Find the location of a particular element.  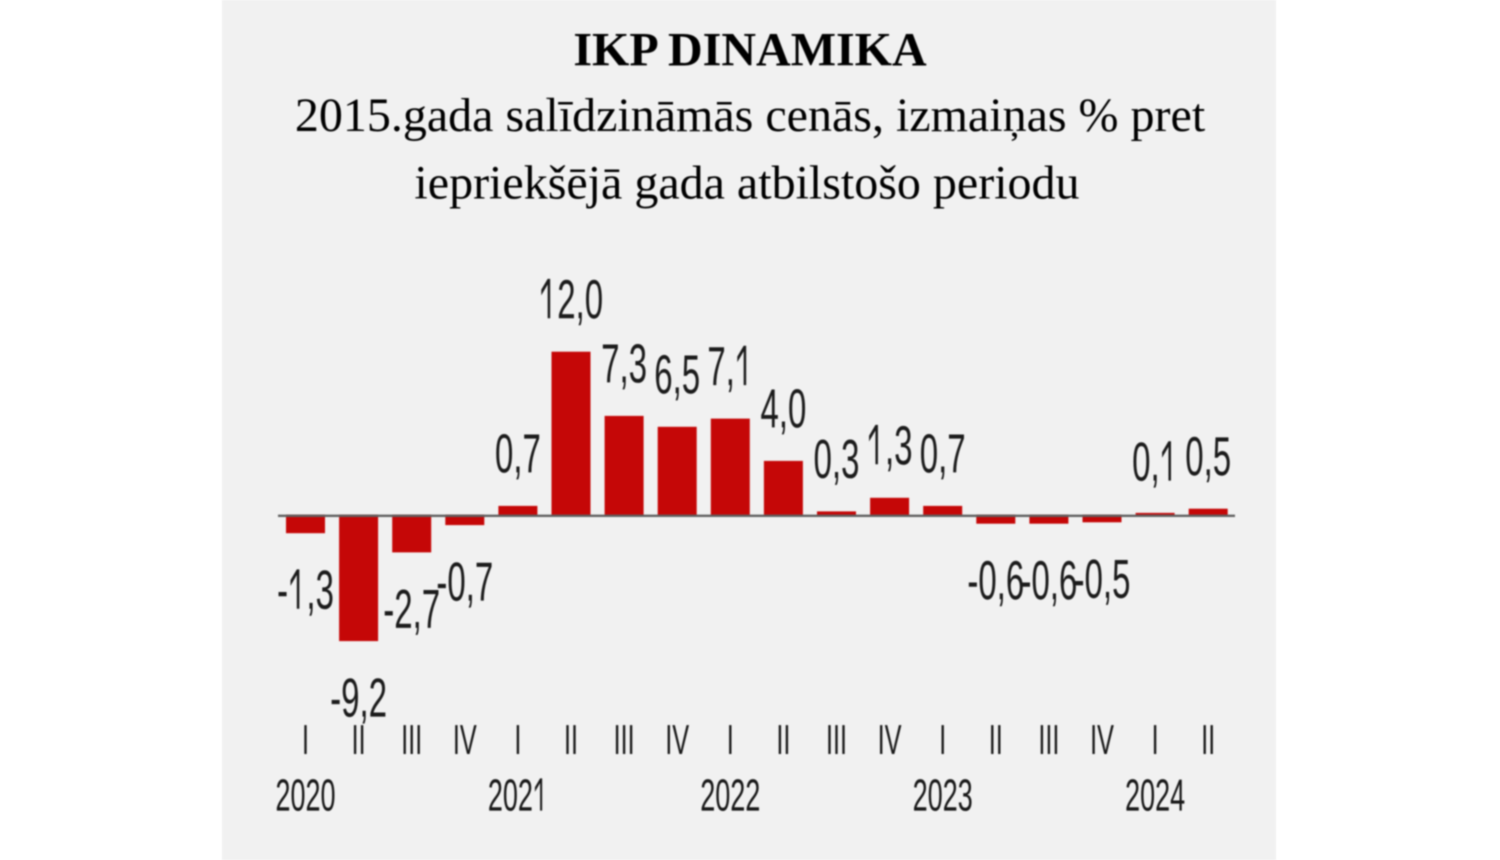

svg-text: IKP DINAMIKA is located at coordinates (750, 50).